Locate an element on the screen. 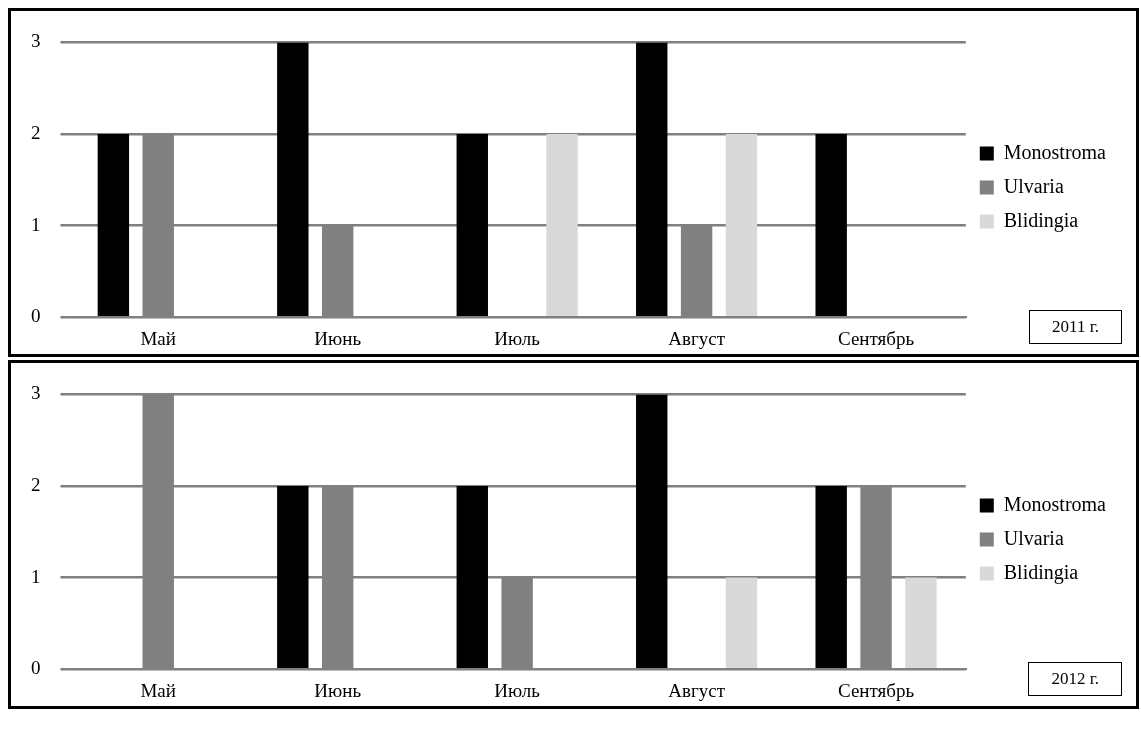 The image size is (1141, 734). text: 2011 г. is located at coordinates (1075, 327).